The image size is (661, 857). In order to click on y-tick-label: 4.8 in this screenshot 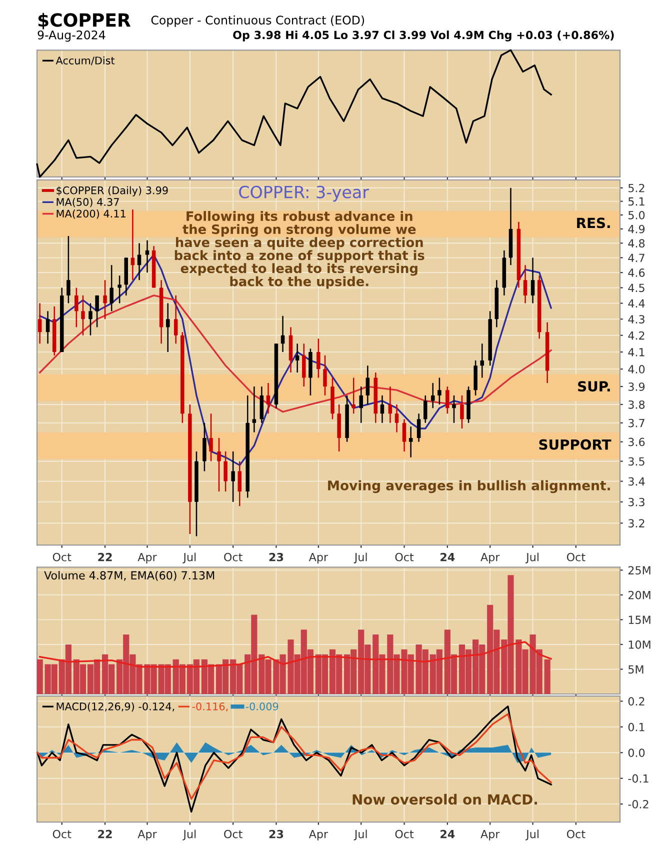, I will do `click(636, 243)`.